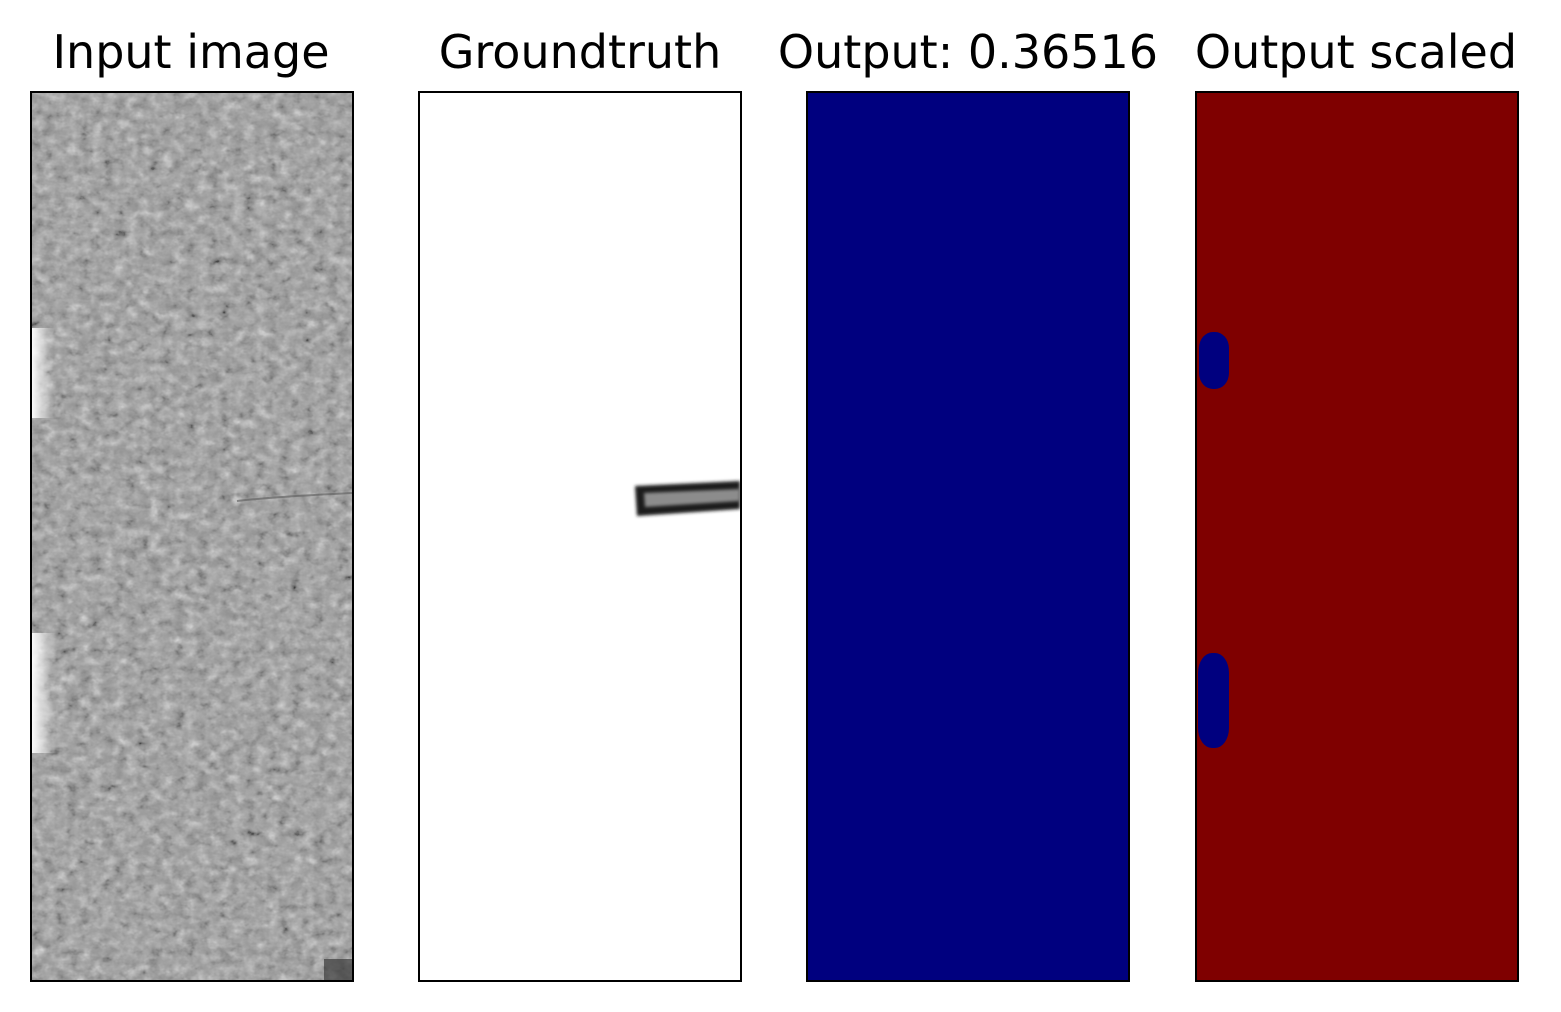  Describe the element at coordinates (1356, 52) in the screenshot. I see `panel-title-output-scaled: Output scaled` at that location.